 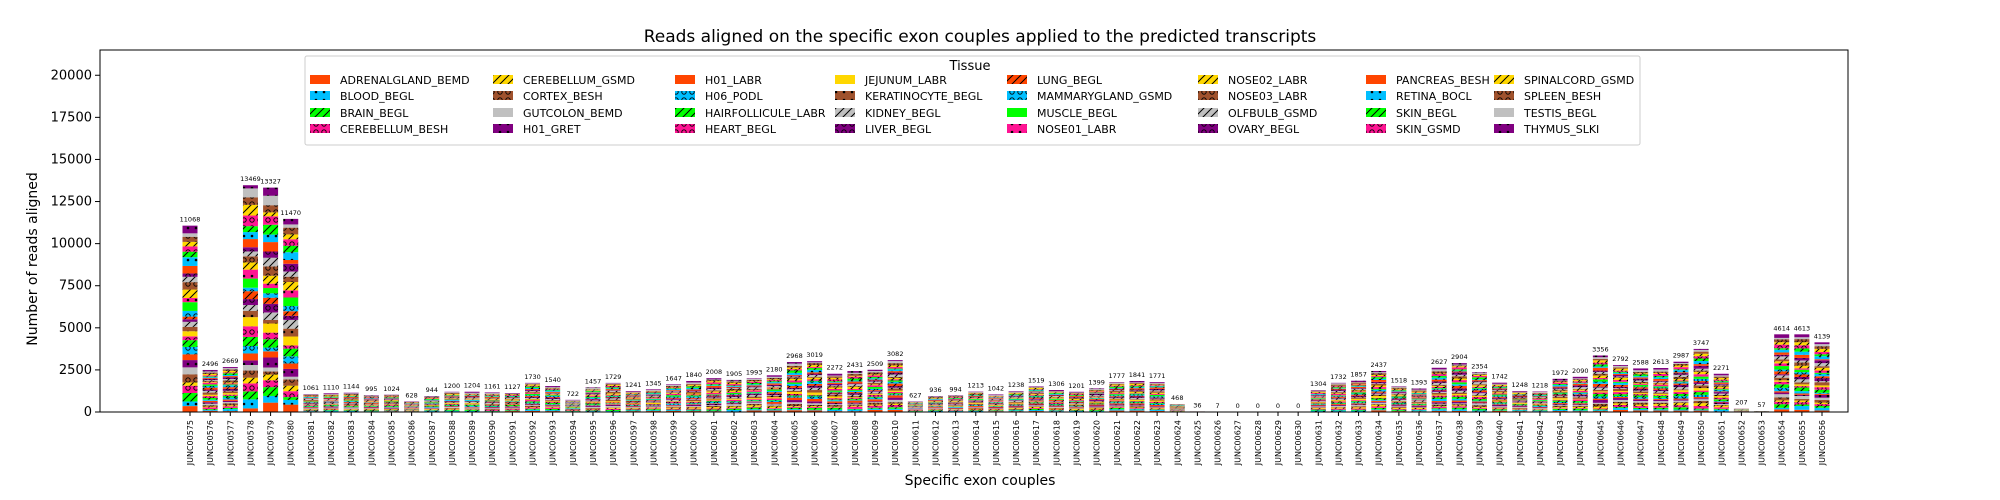 I want to click on bar-total-label: 1393, so click(x=1419, y=383).